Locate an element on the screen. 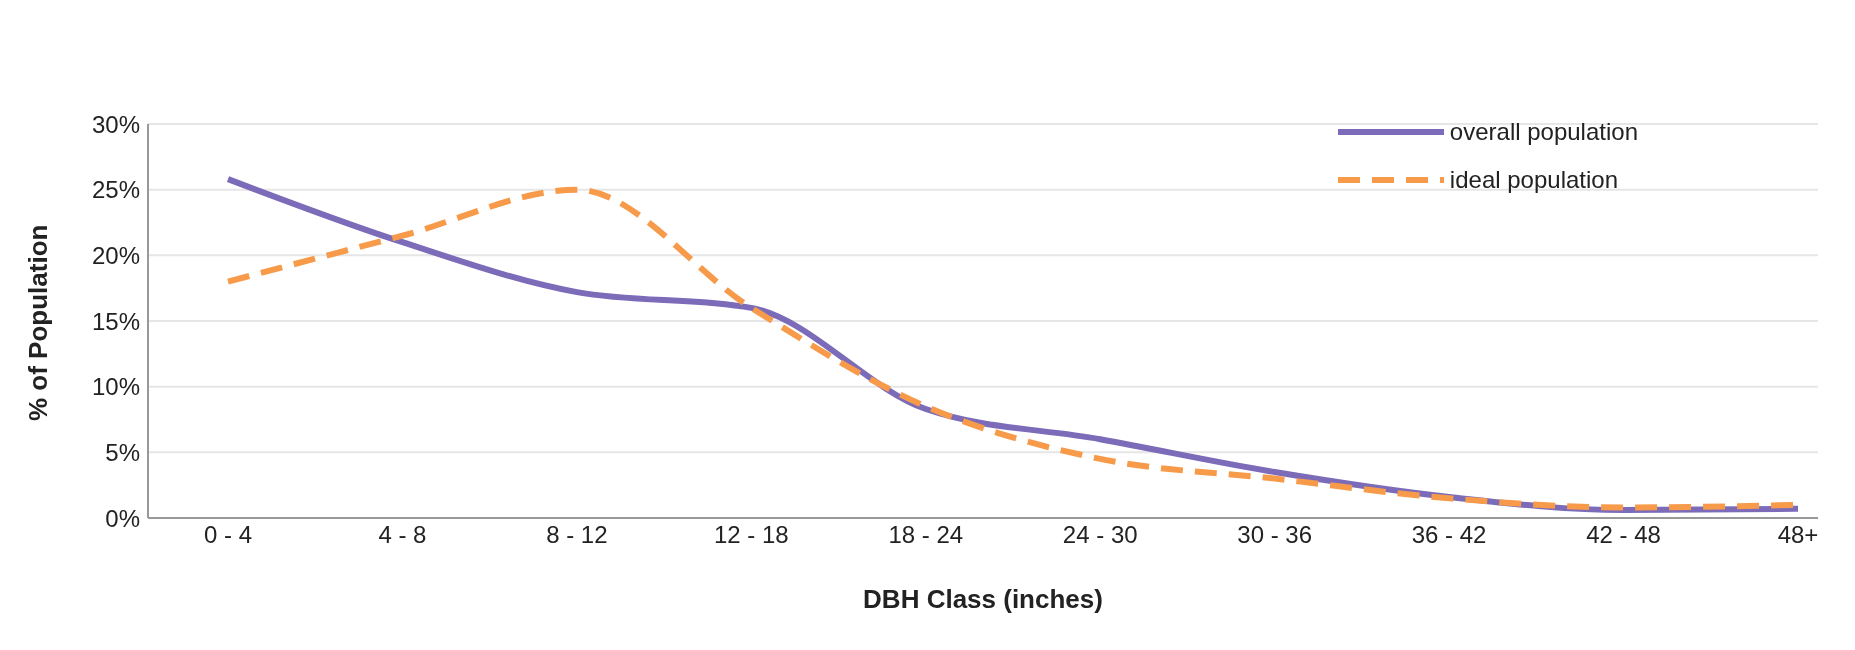  y-axis-title: % of Population is located at coordinates (38, 322).